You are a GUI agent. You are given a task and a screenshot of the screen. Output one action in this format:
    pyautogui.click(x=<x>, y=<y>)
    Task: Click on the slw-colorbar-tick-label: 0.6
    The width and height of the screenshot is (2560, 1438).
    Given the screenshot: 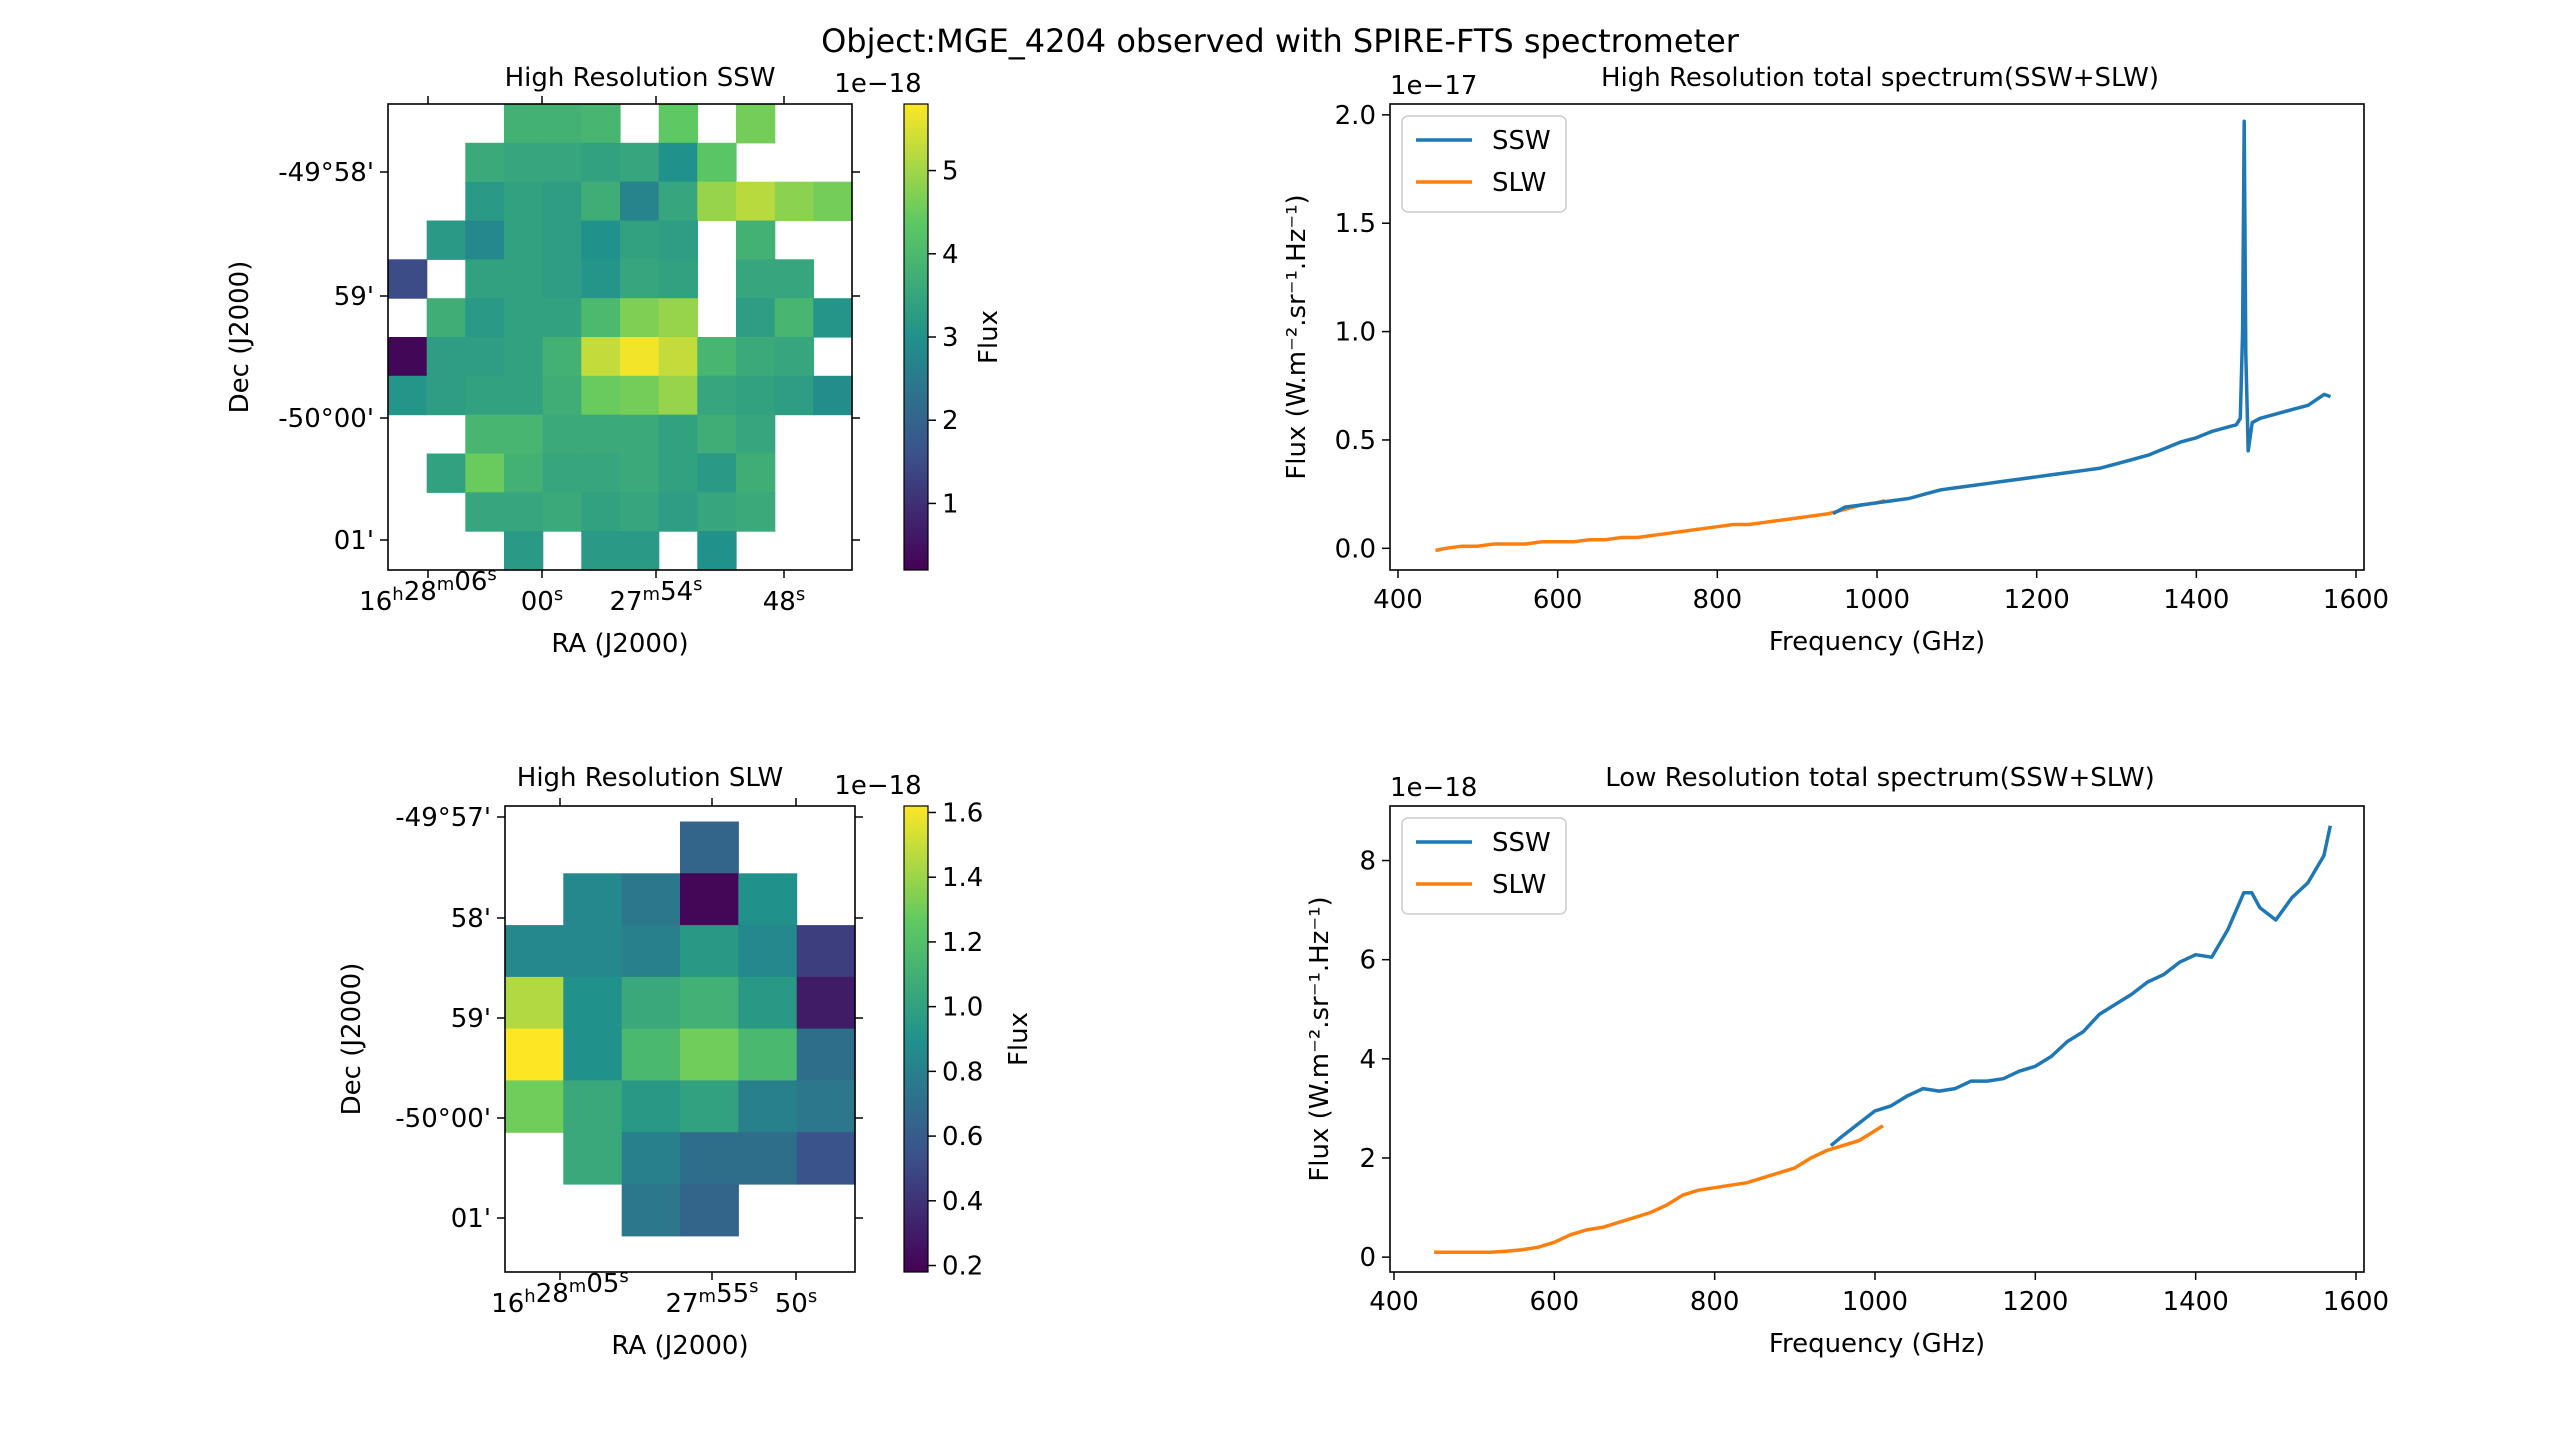 What is the action you would take?
    pyautogui.click(x=962, y=1137)
    